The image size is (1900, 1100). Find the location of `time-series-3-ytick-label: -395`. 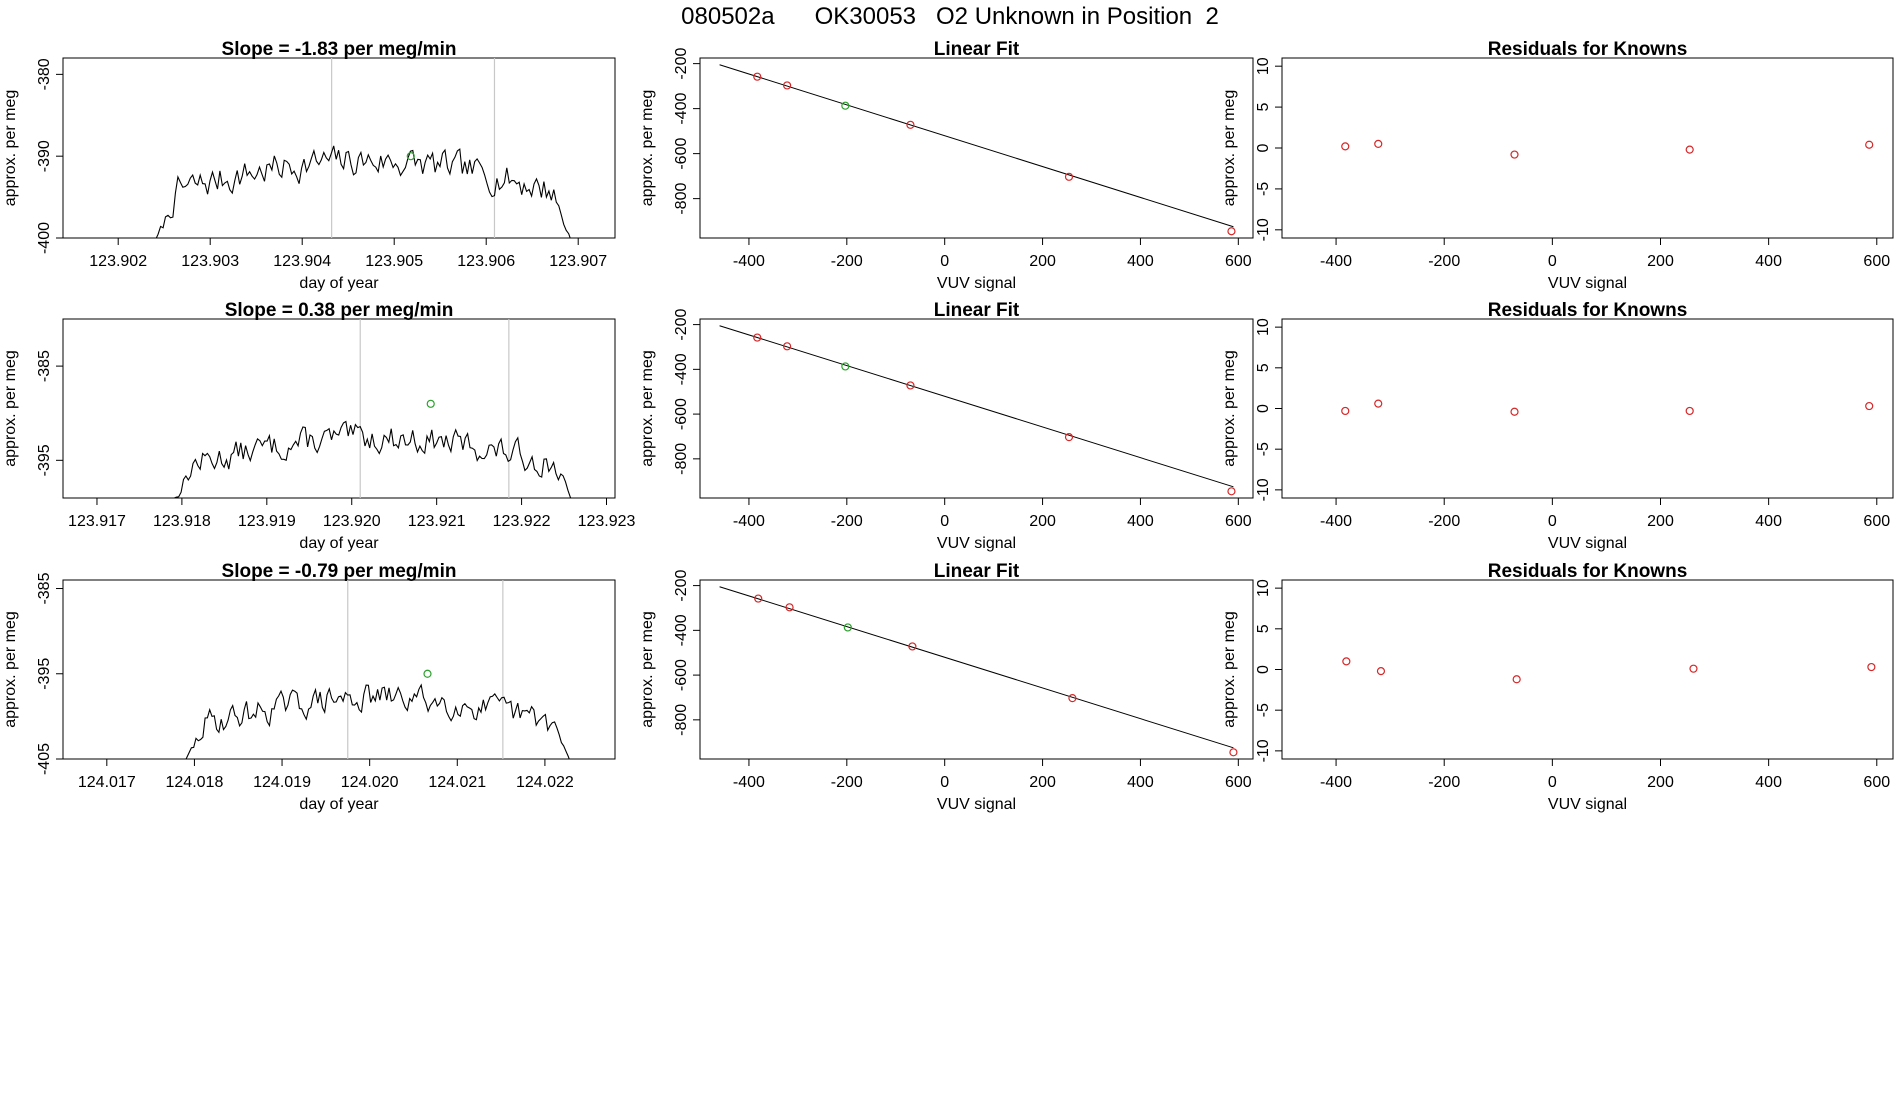

time-series-3-ytick-label: -395 is located at coordinates (44, 674).